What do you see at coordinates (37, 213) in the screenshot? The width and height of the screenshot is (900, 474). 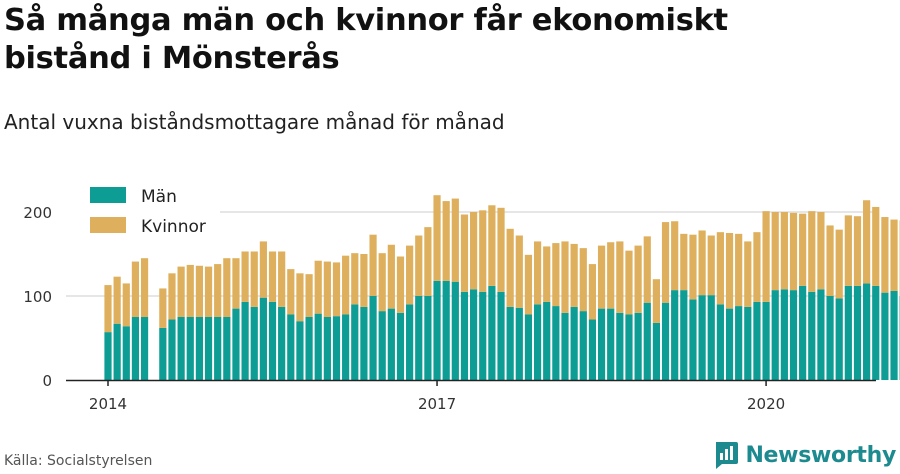 I see `y-tick-label: 200` at bounding box center [37, 213].